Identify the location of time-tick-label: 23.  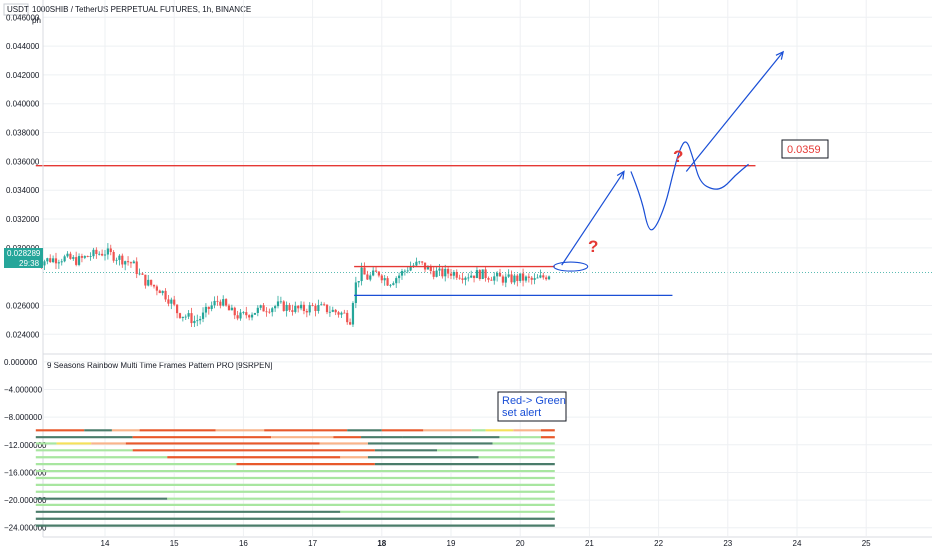
(727, 543).